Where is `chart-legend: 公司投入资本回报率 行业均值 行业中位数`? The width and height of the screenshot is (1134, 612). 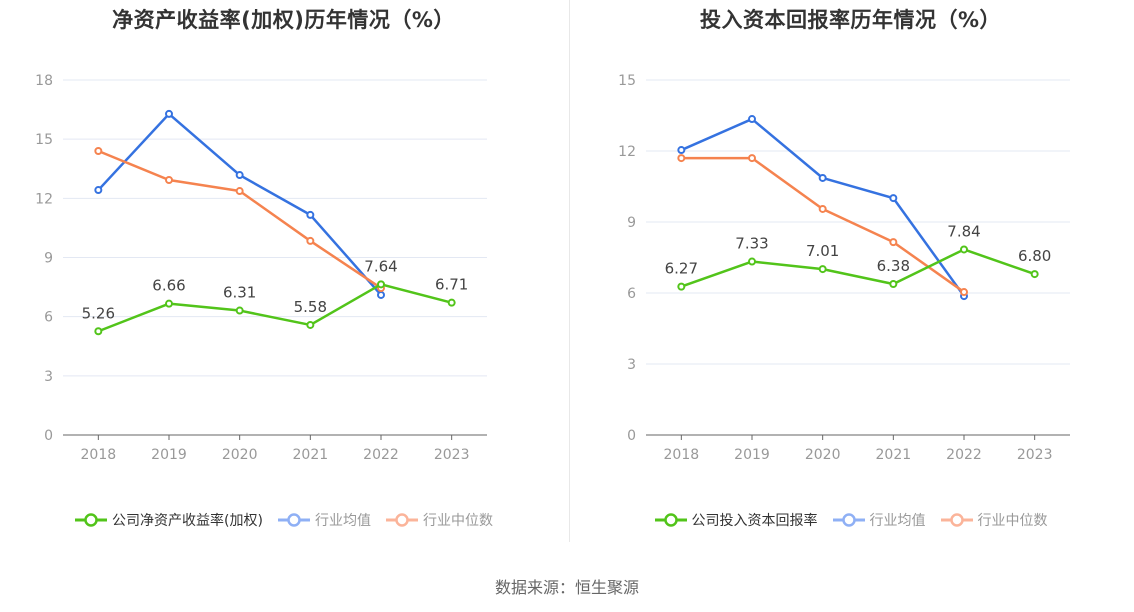 chart-legend: 公司投入资本回报率 行业均值 行业中位数 is located at coordinates (850, 520).